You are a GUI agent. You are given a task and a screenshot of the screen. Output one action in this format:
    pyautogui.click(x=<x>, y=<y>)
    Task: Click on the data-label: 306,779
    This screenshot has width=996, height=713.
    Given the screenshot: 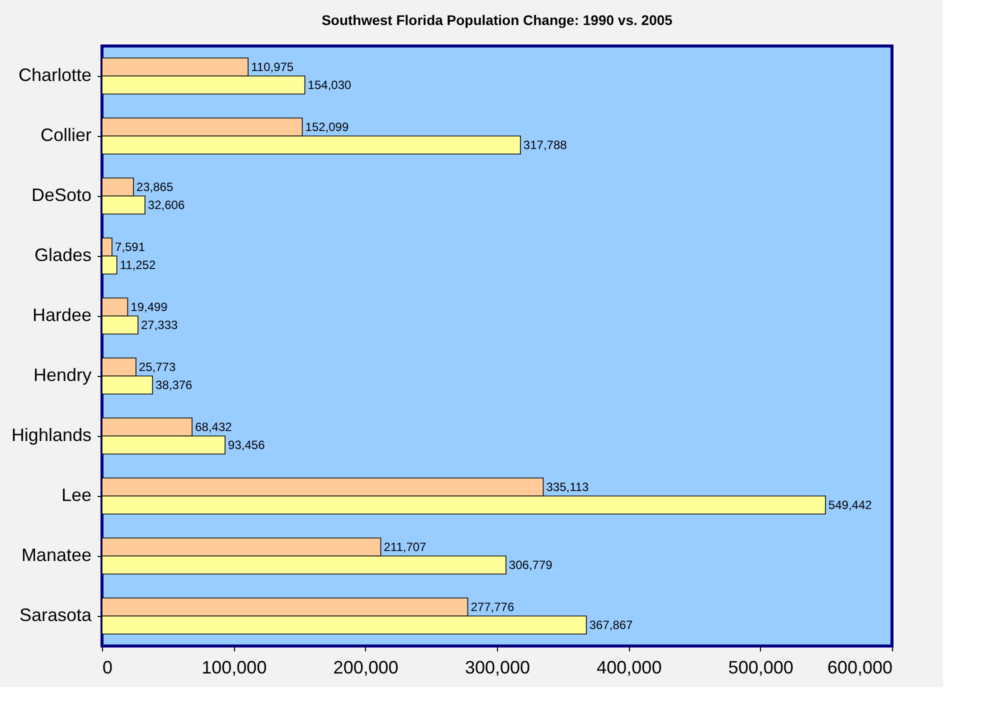 What is the action you would take?
    pyautogui.click(x=530, y=565)
    